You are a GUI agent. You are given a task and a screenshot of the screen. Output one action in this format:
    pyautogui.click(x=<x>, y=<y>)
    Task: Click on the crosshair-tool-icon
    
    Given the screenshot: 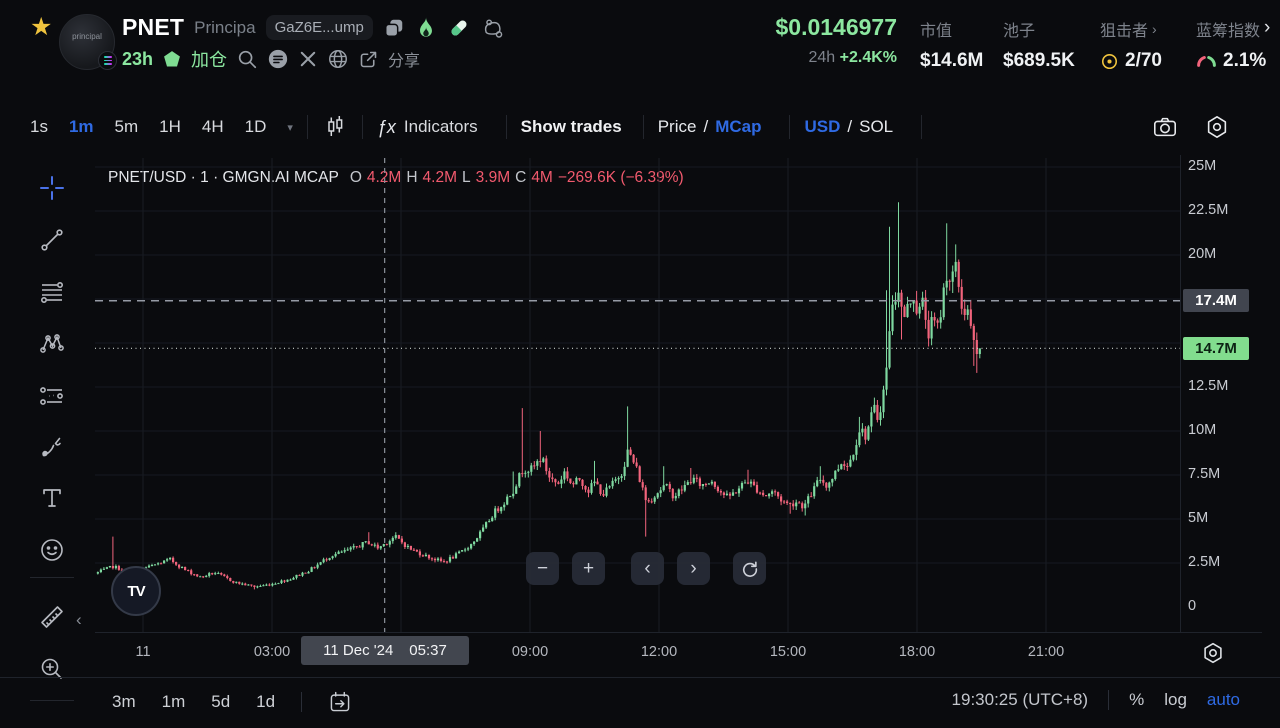 What is the action you would take?
    pyautogui.click(x=52, y=188)
    